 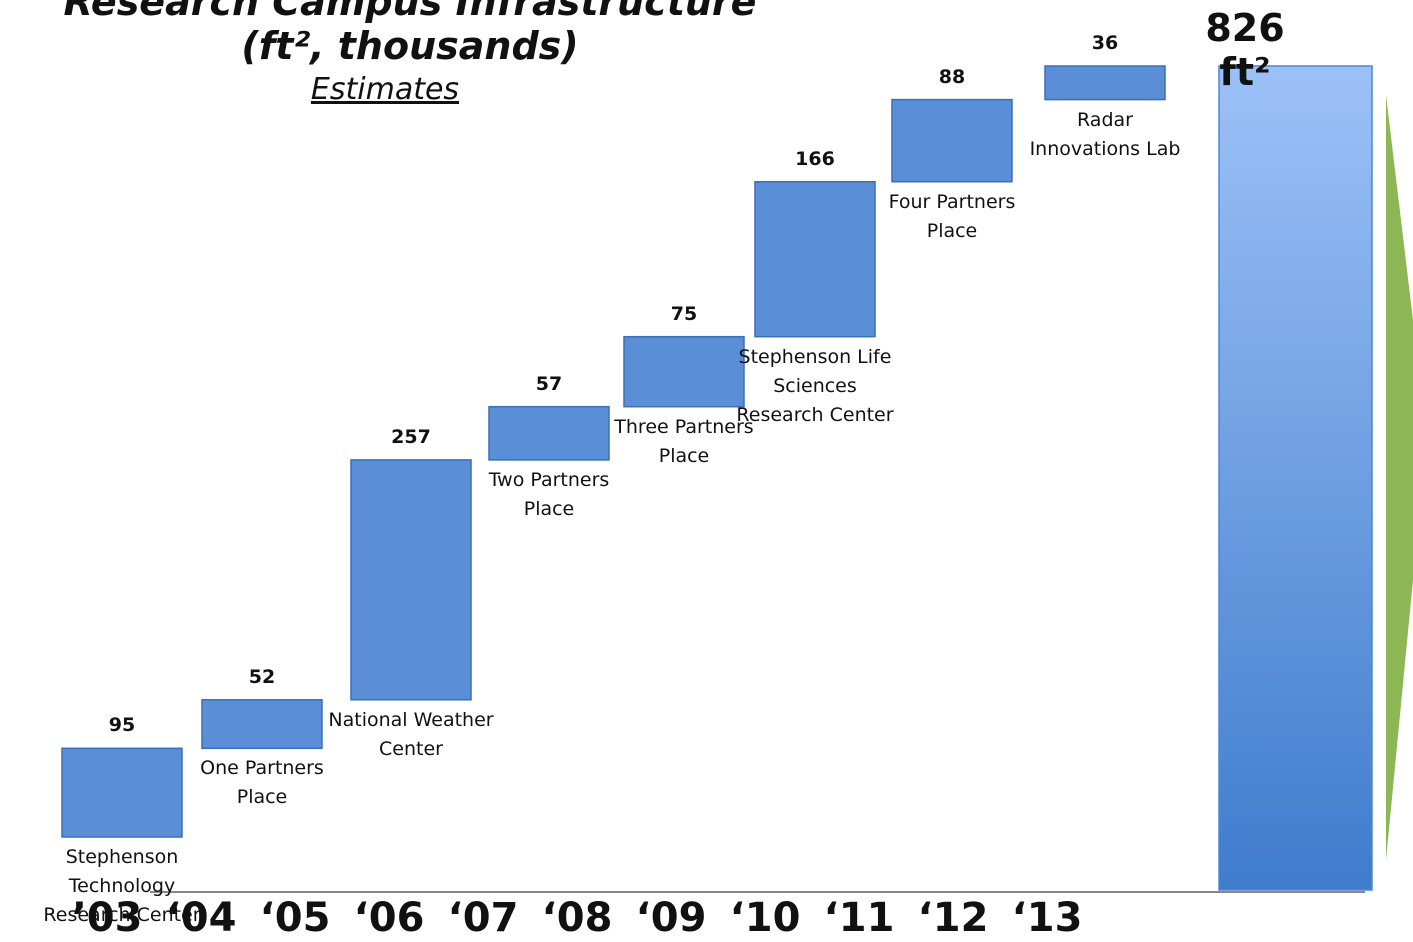 I want to click on x-tick-label: ‘09, so click(x=671, y=918).